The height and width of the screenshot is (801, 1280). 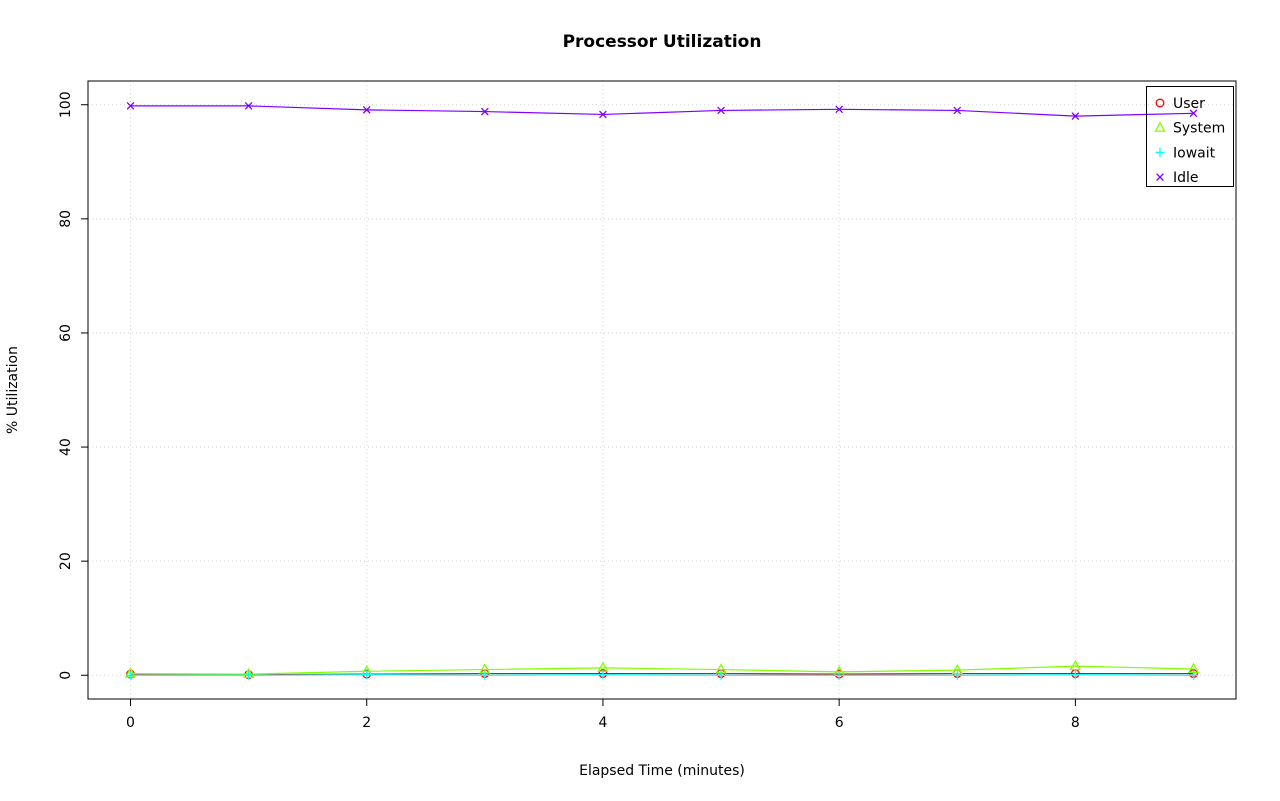 What do you see at coordinates (66, 104) in the screenshot?
I see `y-tick-label: 100` at bounding box center [66, 104].